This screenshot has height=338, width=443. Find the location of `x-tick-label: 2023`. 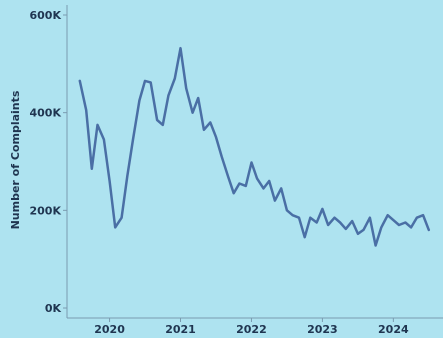

x-tick-label: 2023 is located at coordinates (322, 329).